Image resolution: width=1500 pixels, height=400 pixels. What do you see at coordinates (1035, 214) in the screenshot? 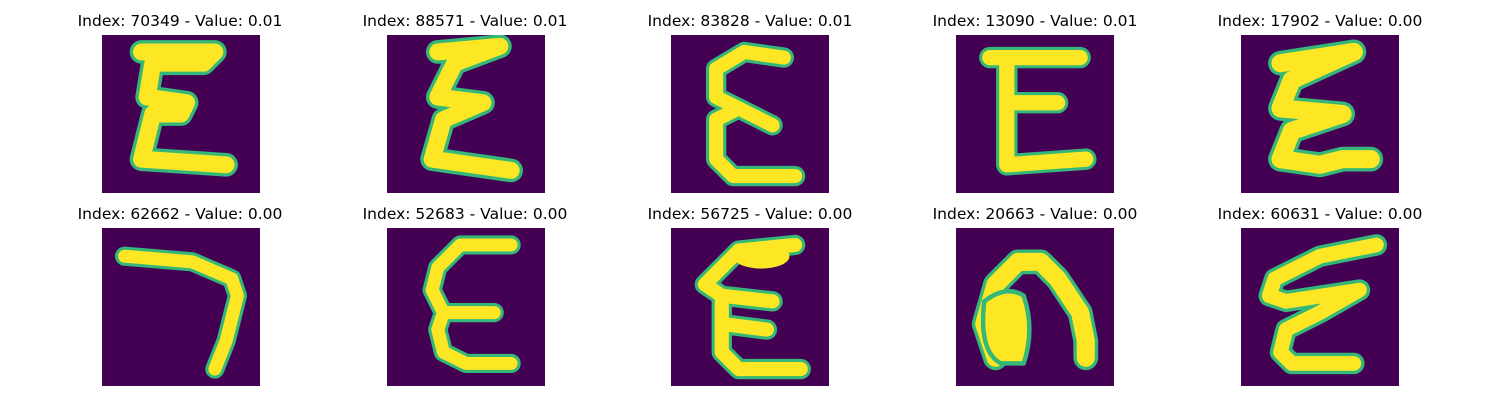
I see `panel-title: Index: 20663 - Value: 0.00` at bounding box center [1035, 214].